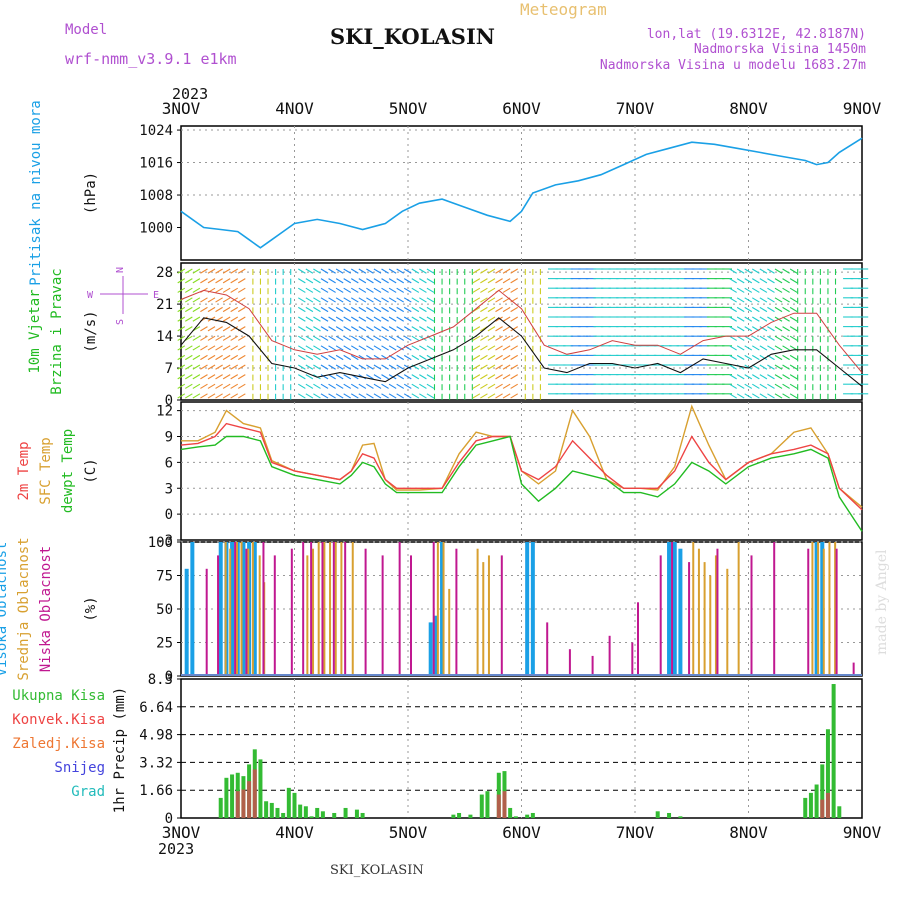 The height and width of the screenshot is (900, 900). Describe the element at coordinates (294, 832) in the screenshot. I see `x-day-label-bottom: 4NOV` at that location.